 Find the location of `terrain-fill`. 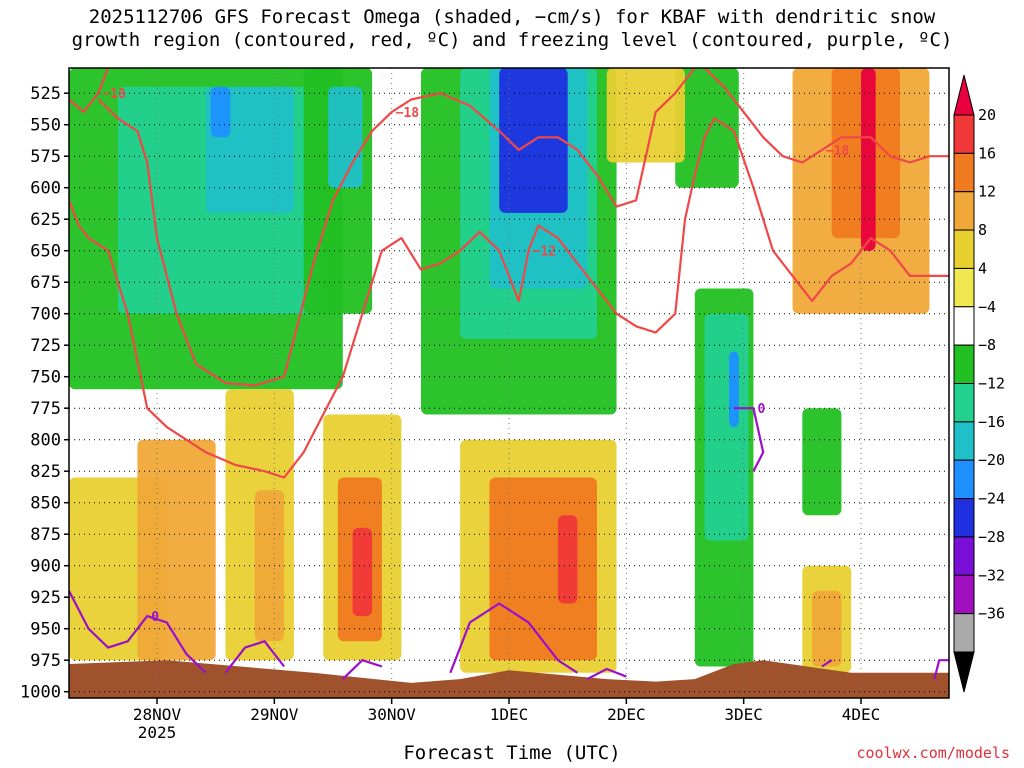

terrain-fill is located at coordinates (509, 679).